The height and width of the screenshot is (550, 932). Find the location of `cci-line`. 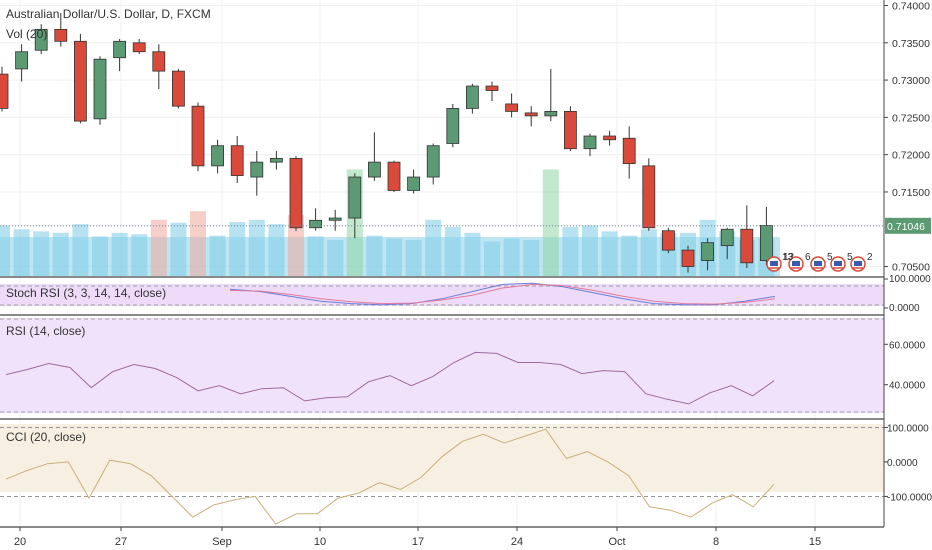

cci-line is located at coordinates (390, 476).